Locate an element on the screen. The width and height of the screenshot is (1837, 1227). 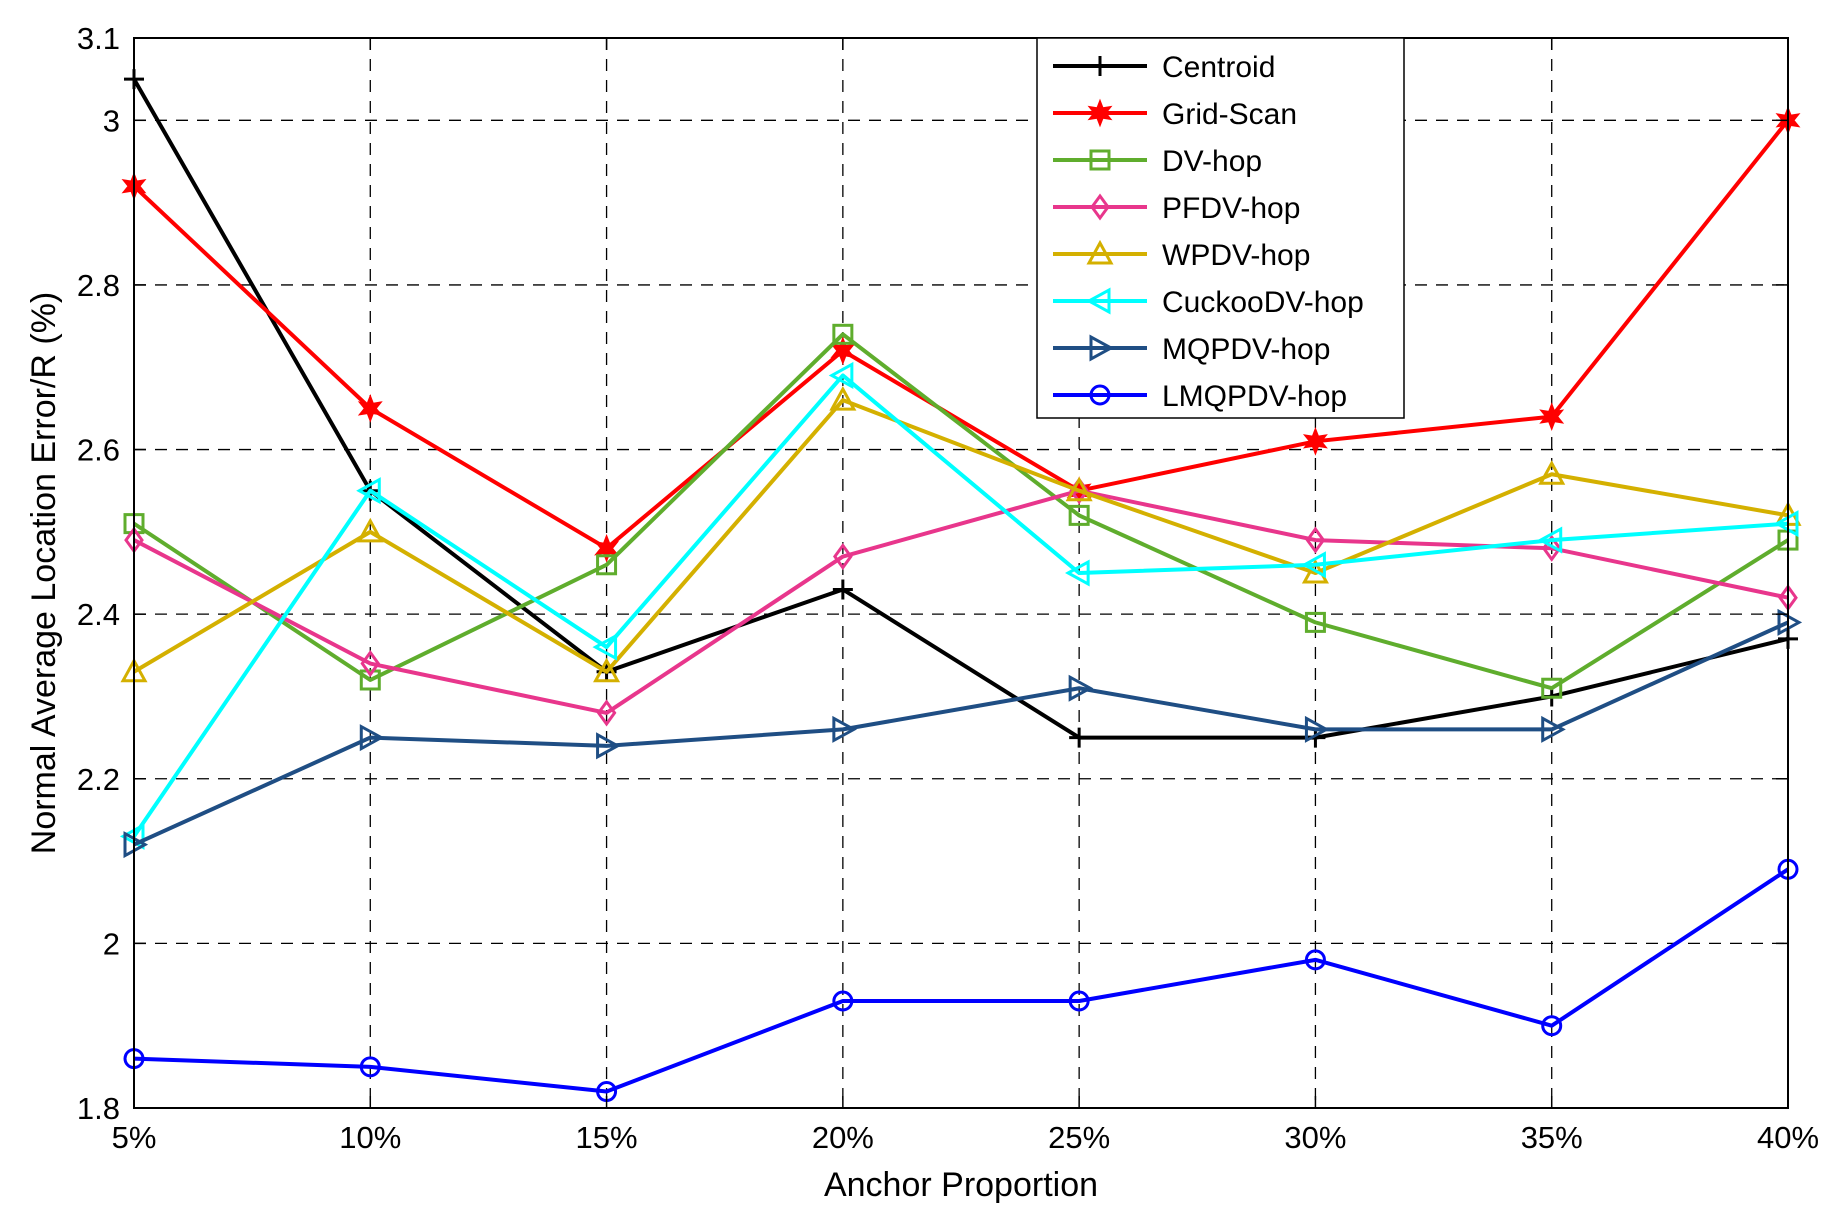
y-tick-label: 1.8 is located at coordinates (98, 1108).